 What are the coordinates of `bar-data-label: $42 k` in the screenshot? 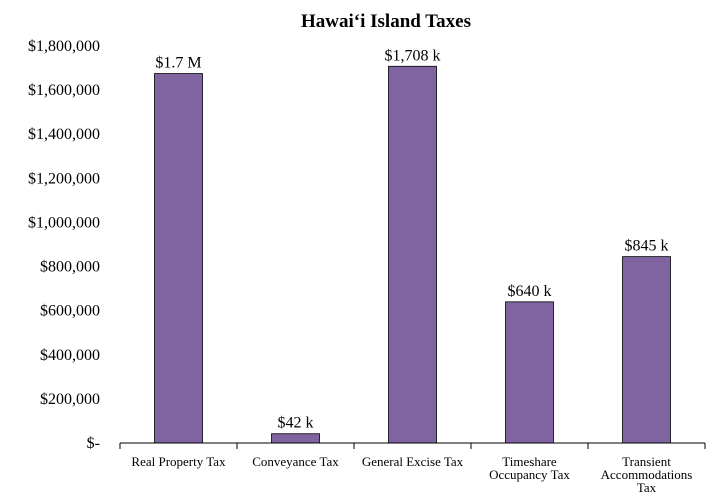 It's located at (296, 423).